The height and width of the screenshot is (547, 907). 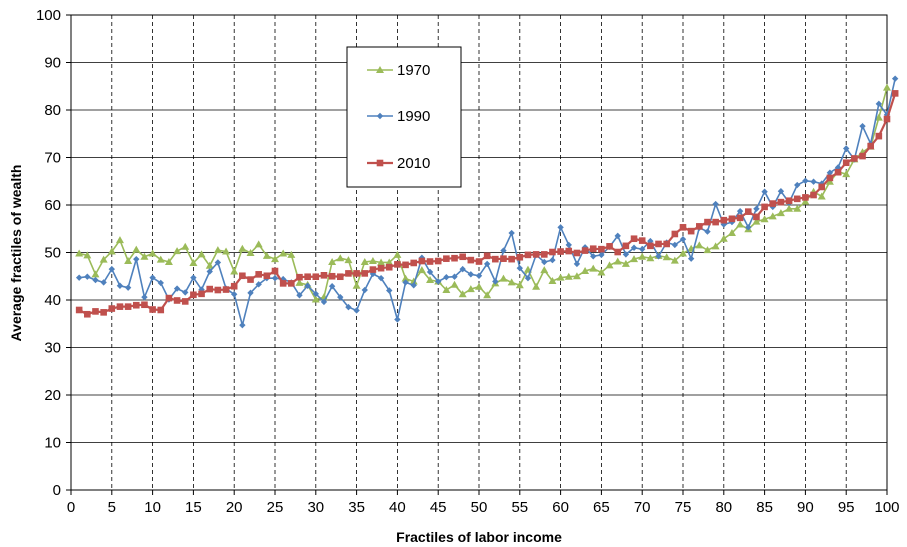 I want to click on x-tick-label: 95, so click(x=846, y=507).